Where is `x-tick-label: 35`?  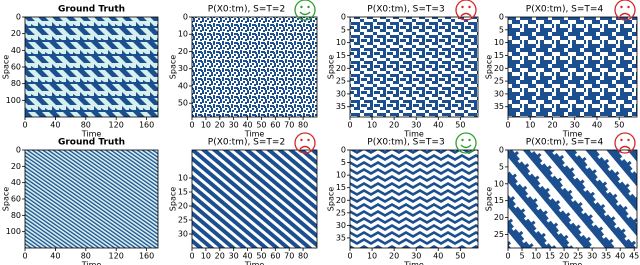 x-tick-label: 35 is located at coordinates (606, 256).